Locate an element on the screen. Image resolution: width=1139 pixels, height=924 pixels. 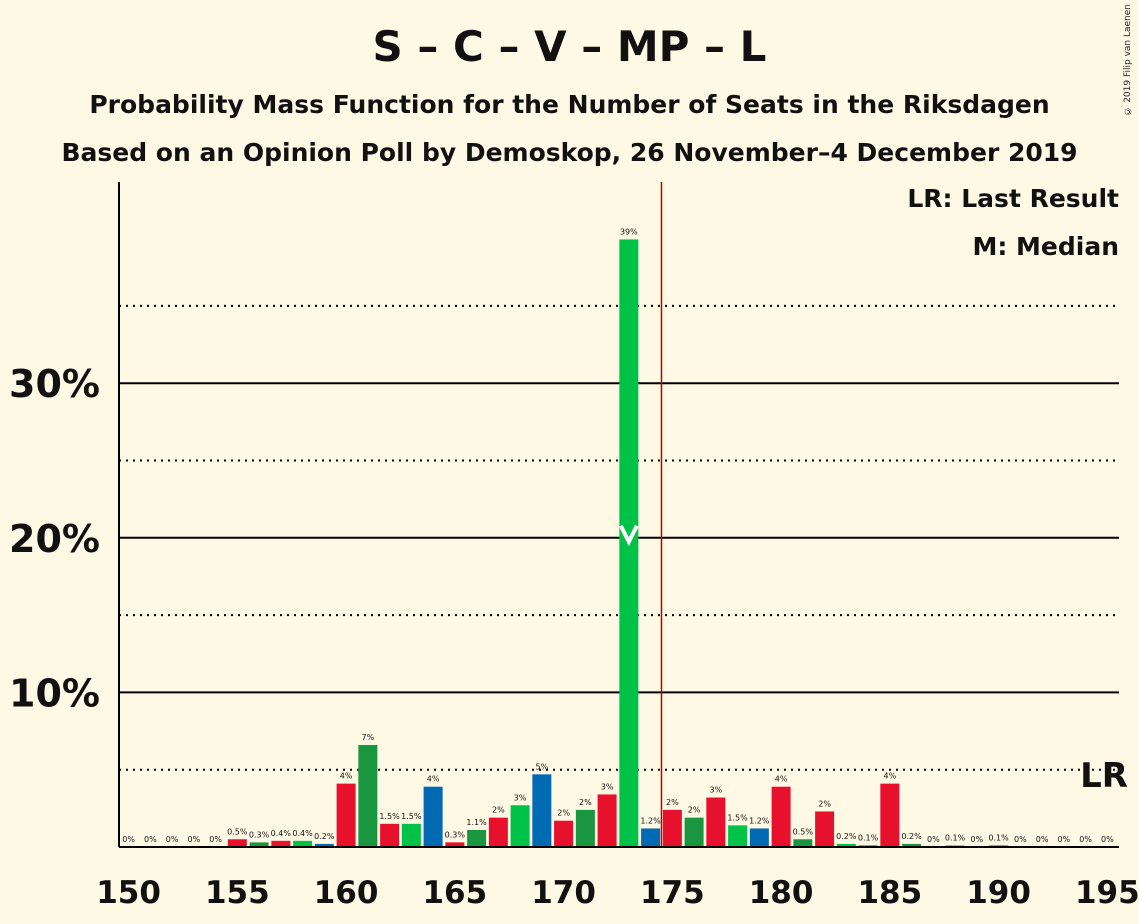
legend-median: M: Median is located at coordinates (1045, 246).